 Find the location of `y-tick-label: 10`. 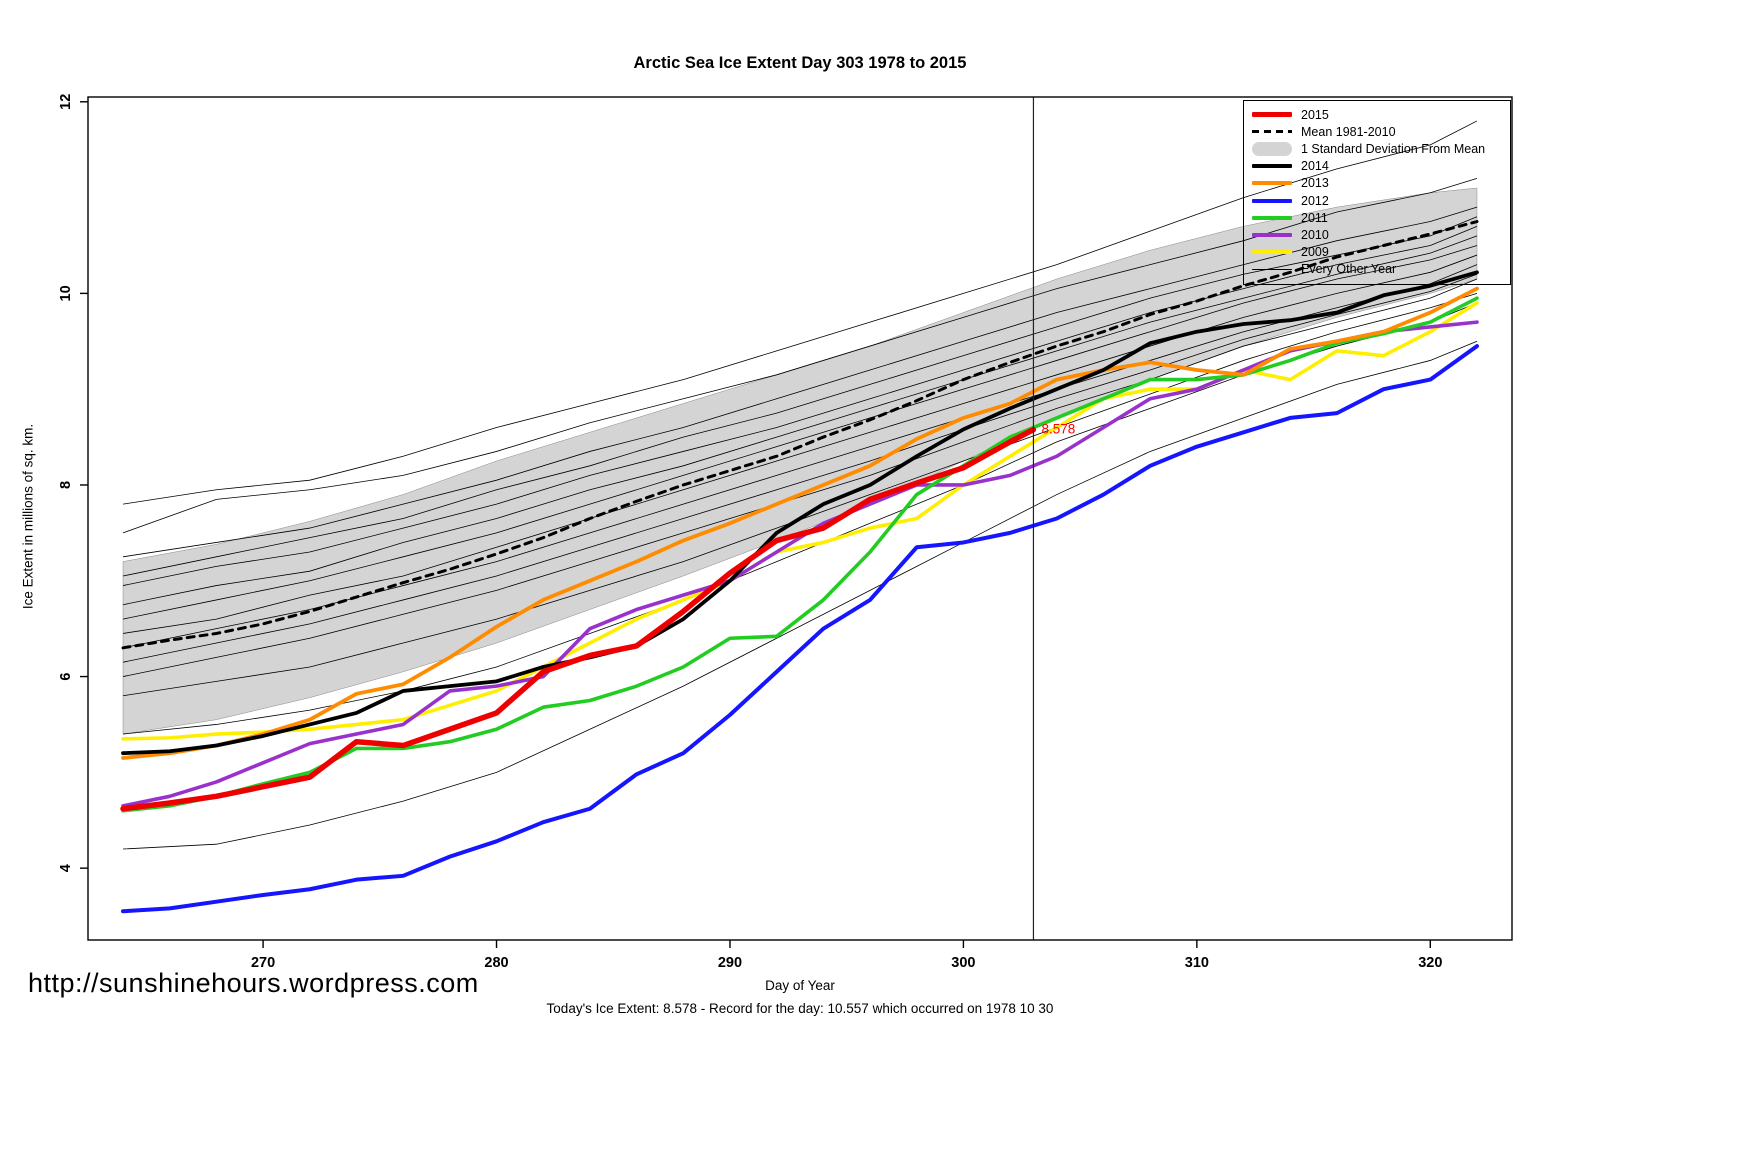

y-tick-label: 10 is located at coordinates (66, 293).